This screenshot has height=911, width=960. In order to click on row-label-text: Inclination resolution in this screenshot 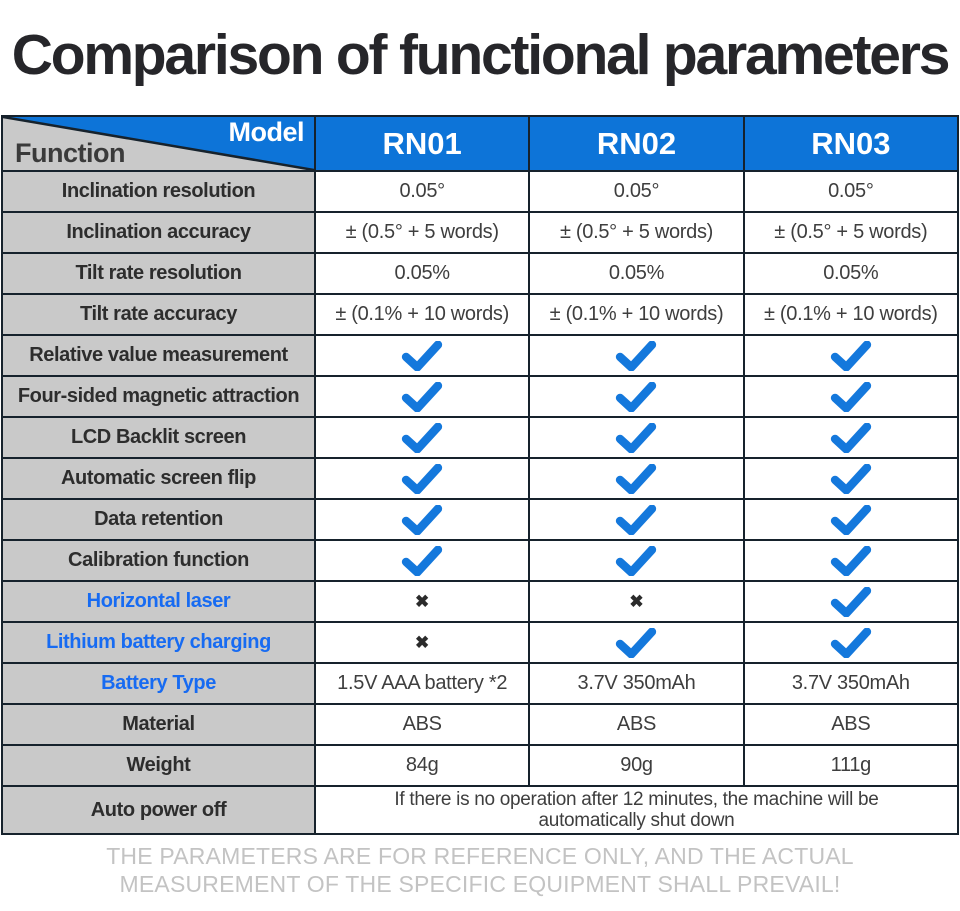, I will do `click(158, 191)`.